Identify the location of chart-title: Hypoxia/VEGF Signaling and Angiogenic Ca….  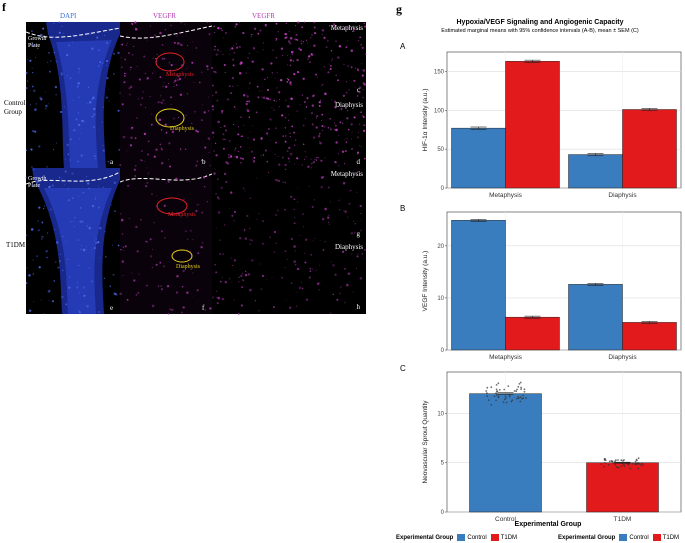
(540, 22).